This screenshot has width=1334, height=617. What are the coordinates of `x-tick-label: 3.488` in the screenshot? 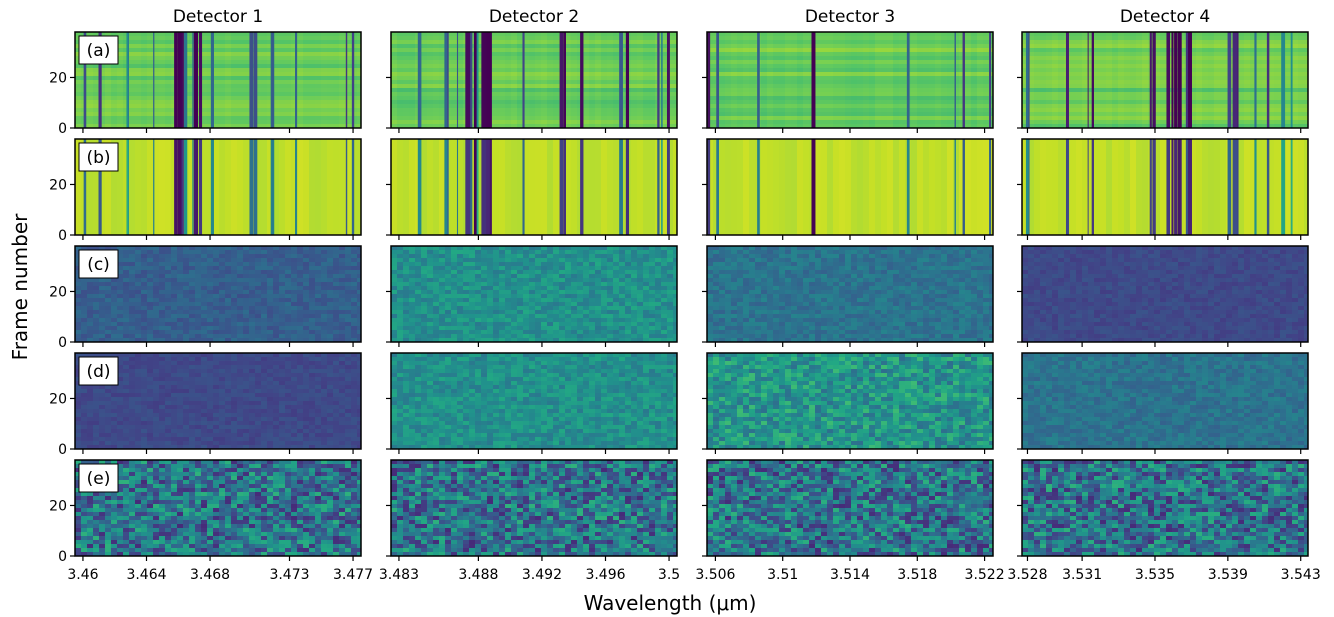 It's located at (478, 575).